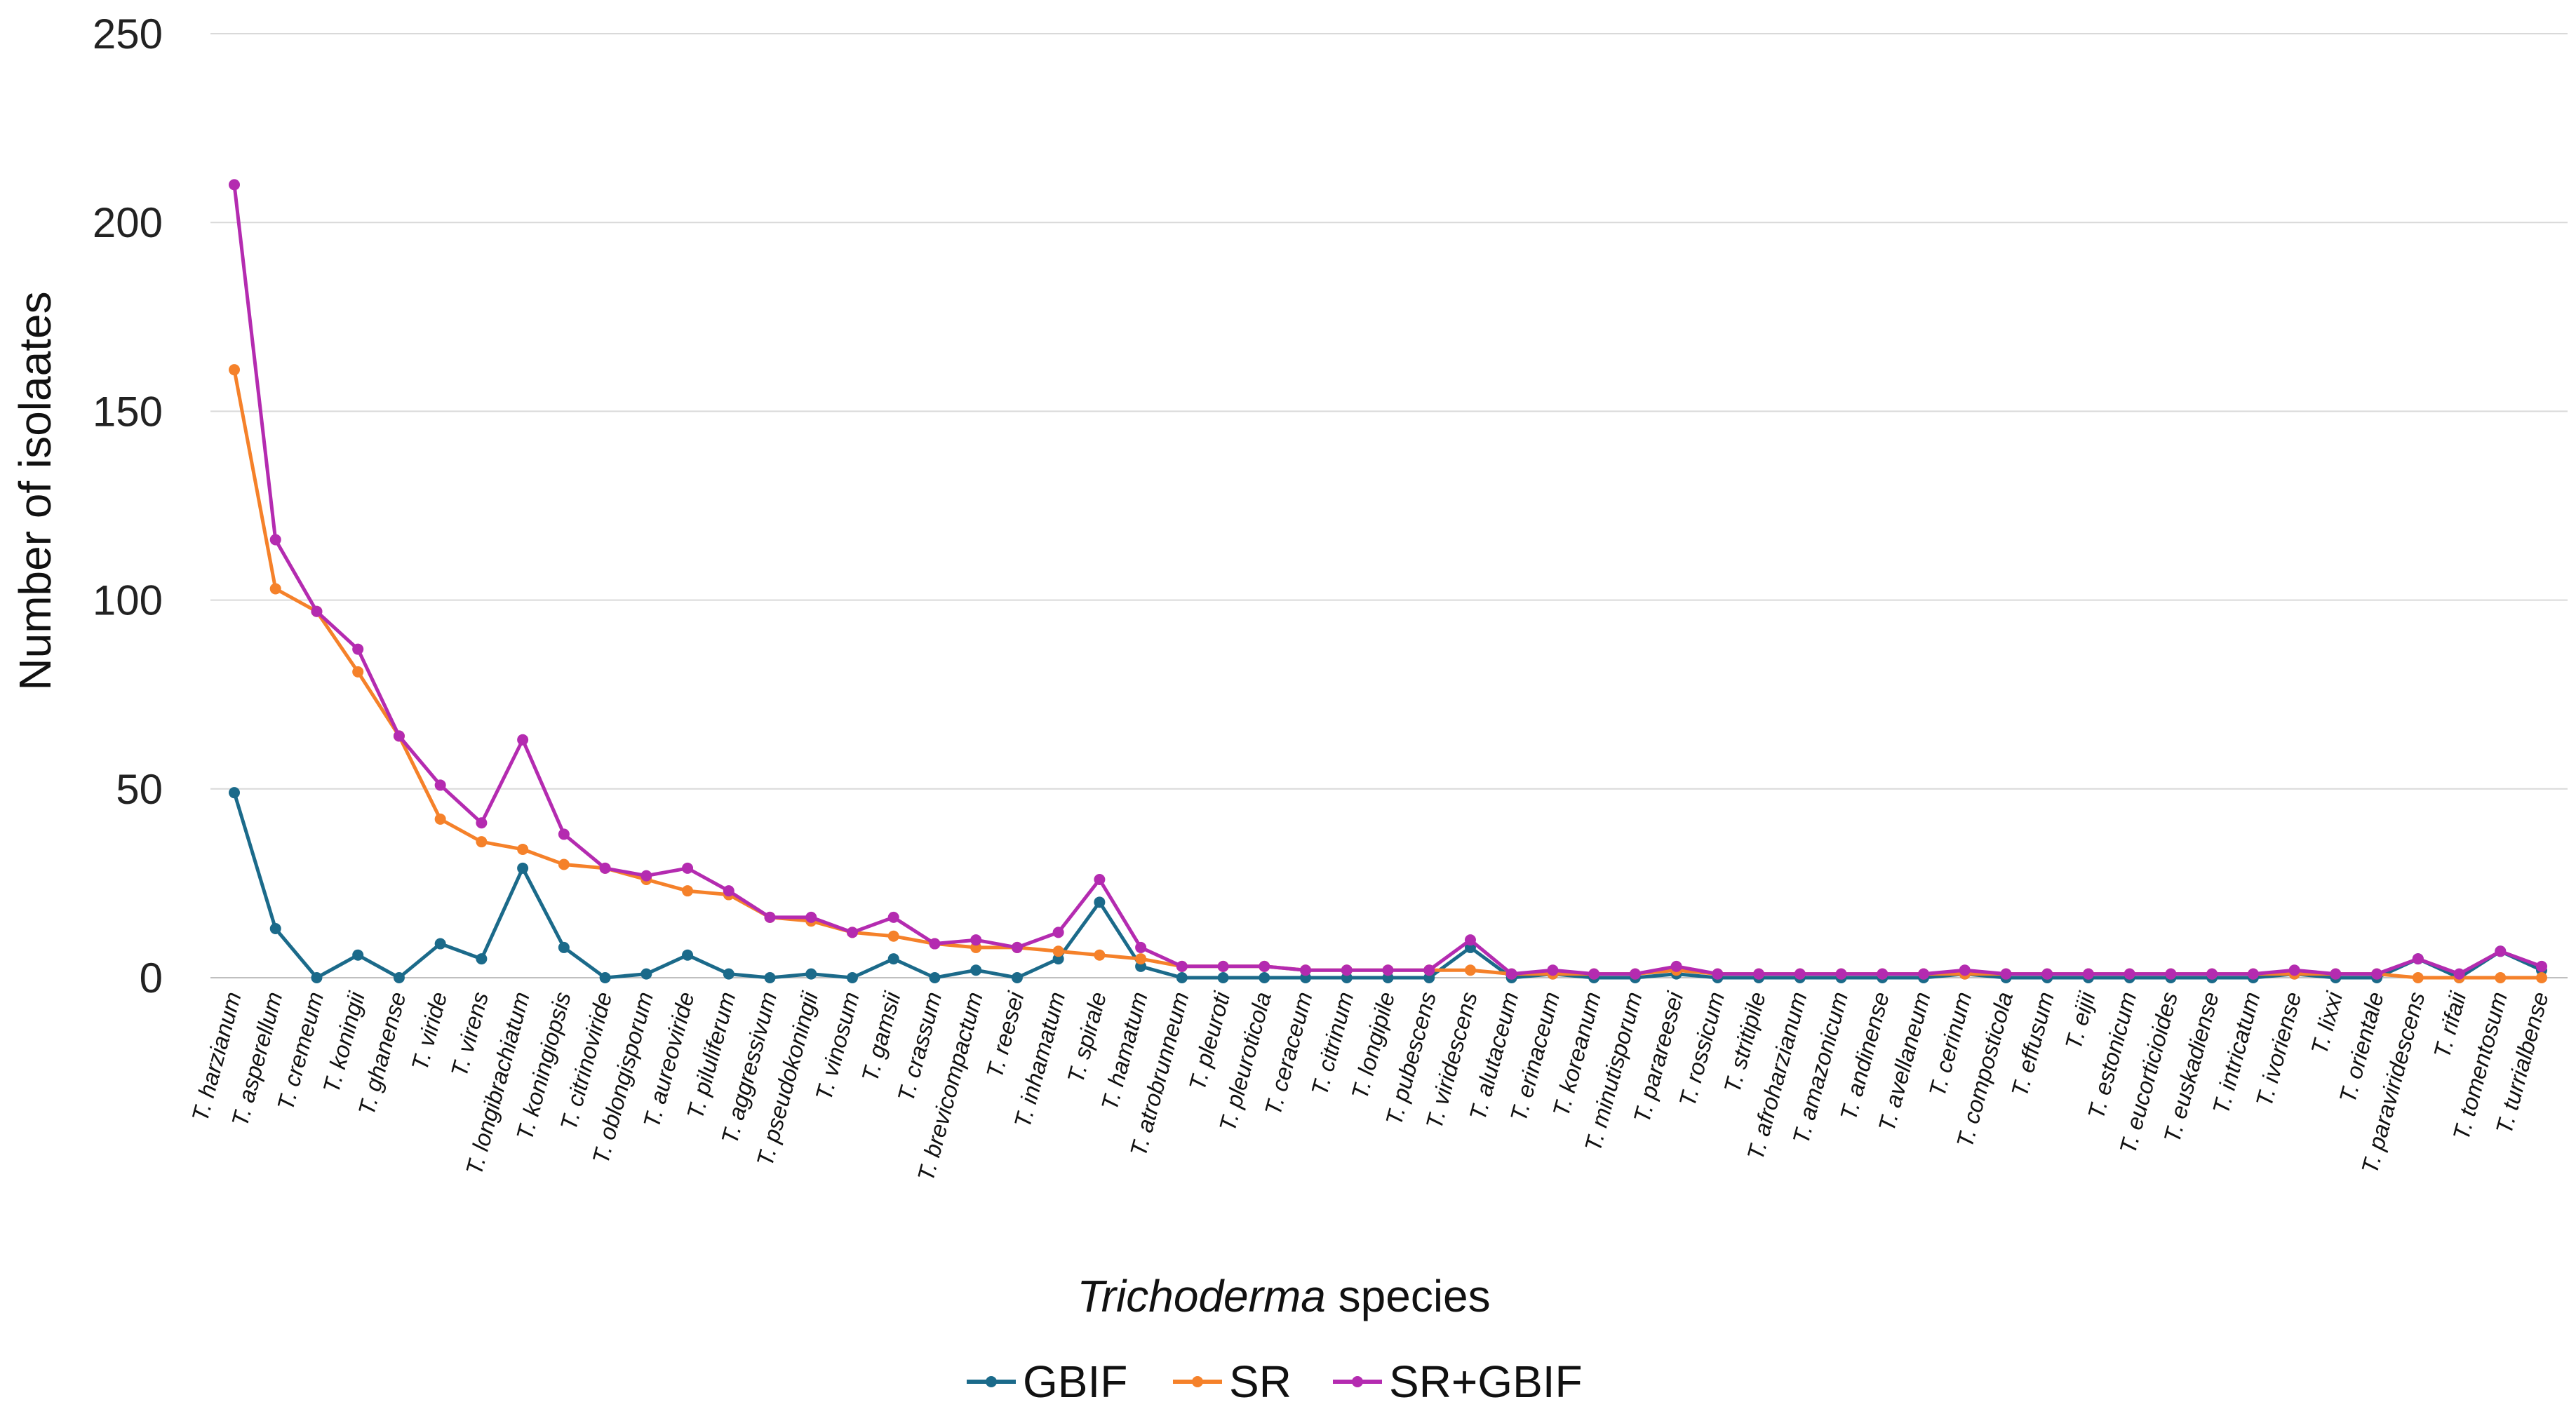 The image size is (2576, 1428). What do you see at coordinates (1486, 1381) in the screenshot?
I see `legend-label: SR+GBIF` at bounding box center [1486, 1381].